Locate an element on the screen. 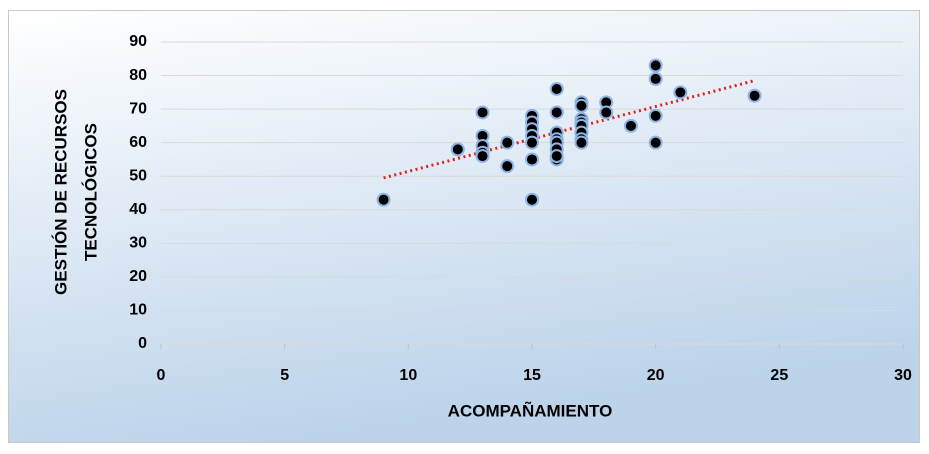 Image resolution: width=929 pixels, height=454 pixels. y-axis-label: GESTIÓN DE RECURSOS is located at coordinates (60, 192).